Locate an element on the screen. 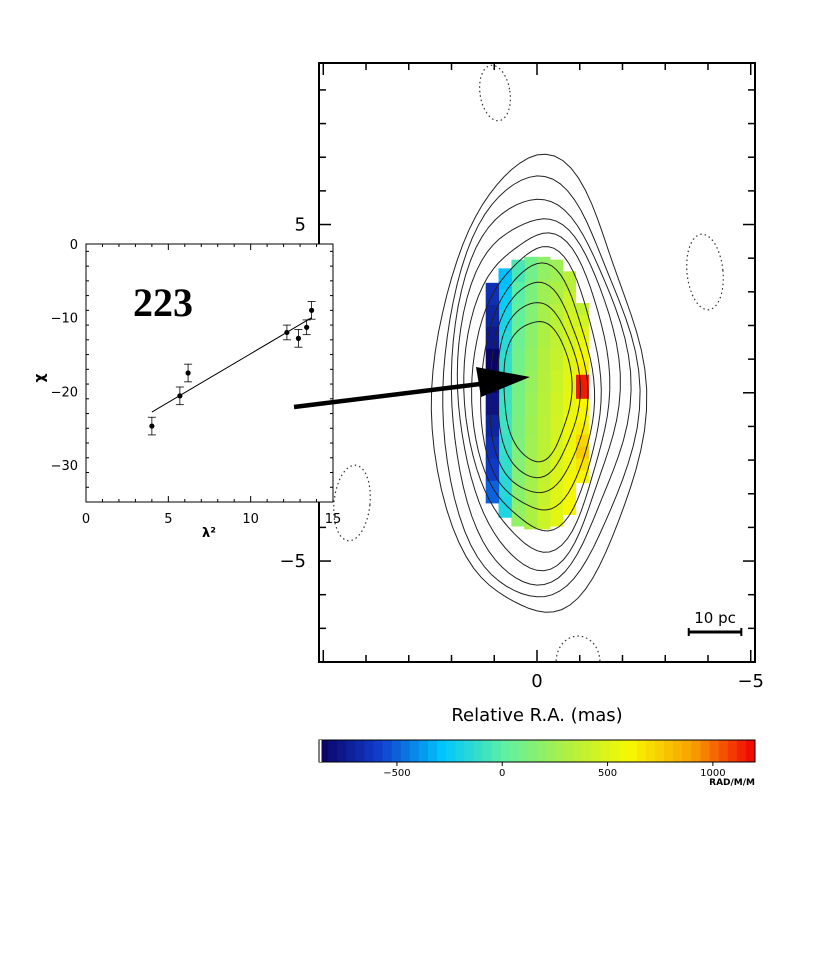 This screenshot has width=830, height=972. x-tick-label: 0 is located at coordinates (536, 681).